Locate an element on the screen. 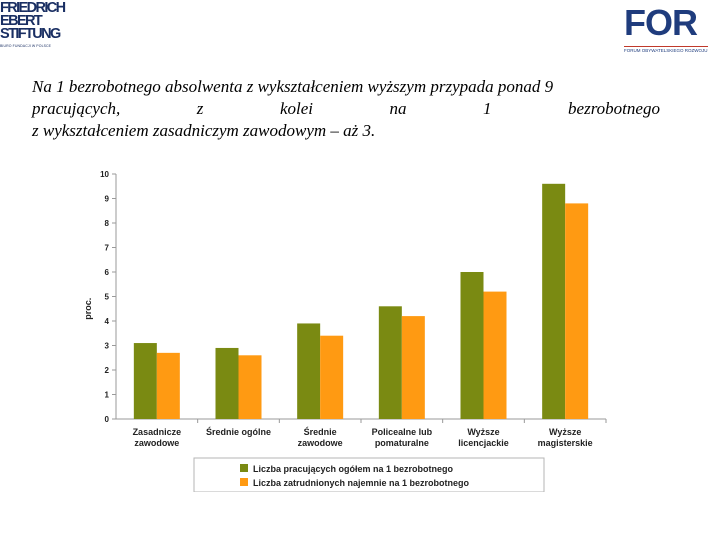  headline-line-2: pracujących, z kolei na 1 bezrobotnego is located at coordinates (346, 109).